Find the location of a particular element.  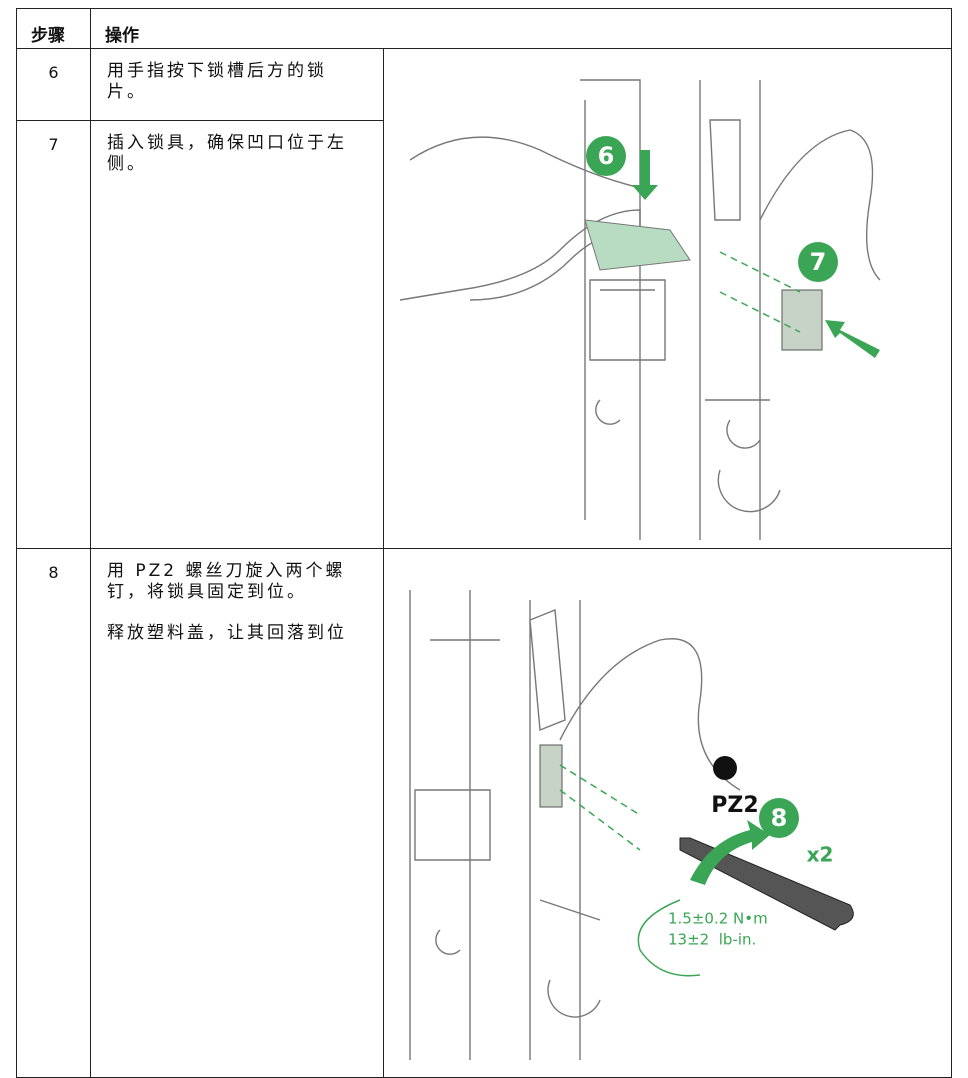

callout-label: 6 is located at coordinates (606, 156).